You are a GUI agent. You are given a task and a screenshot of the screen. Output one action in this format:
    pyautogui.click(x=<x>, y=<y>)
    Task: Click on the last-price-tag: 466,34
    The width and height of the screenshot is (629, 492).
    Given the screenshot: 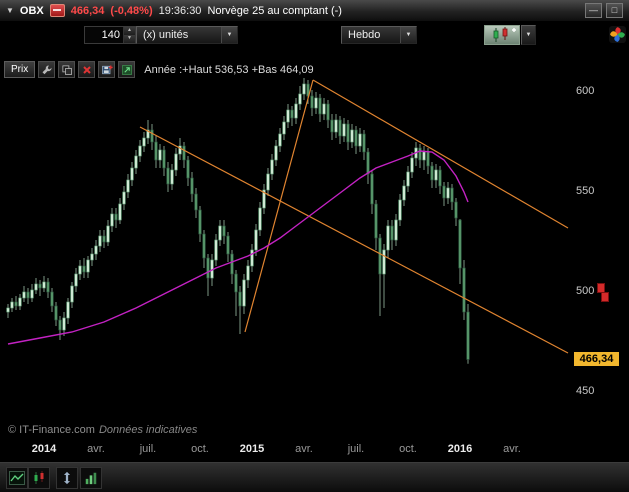 What is the action you would take?
    pyautogui.click(x=596, y=359)
    